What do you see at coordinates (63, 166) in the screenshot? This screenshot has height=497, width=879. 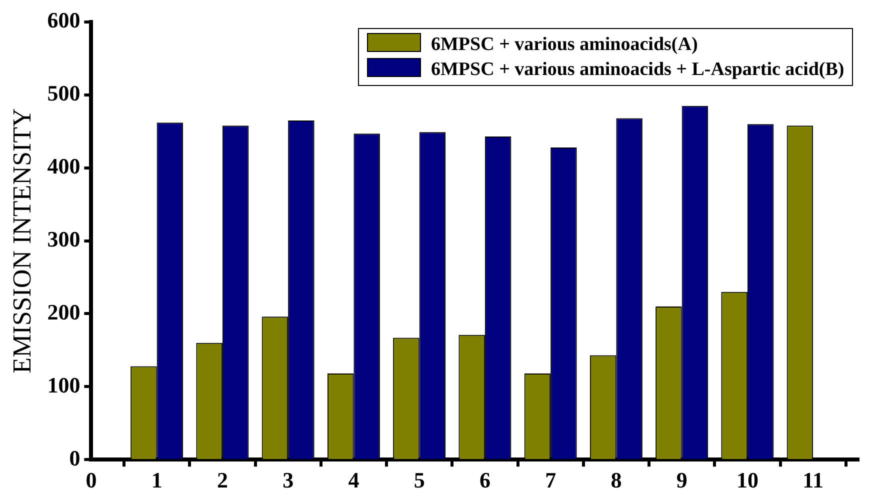 I see `y-tick-label: 400` at bounding box center [63, 166].